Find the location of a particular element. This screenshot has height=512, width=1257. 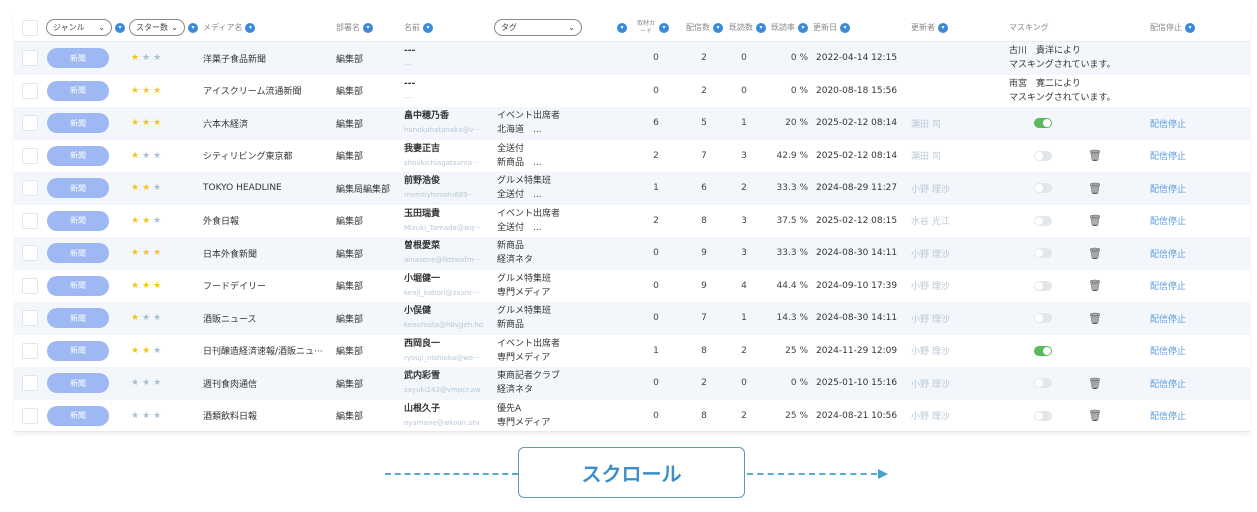

person-name: 小俣健 is located at coordinates (418, 311).